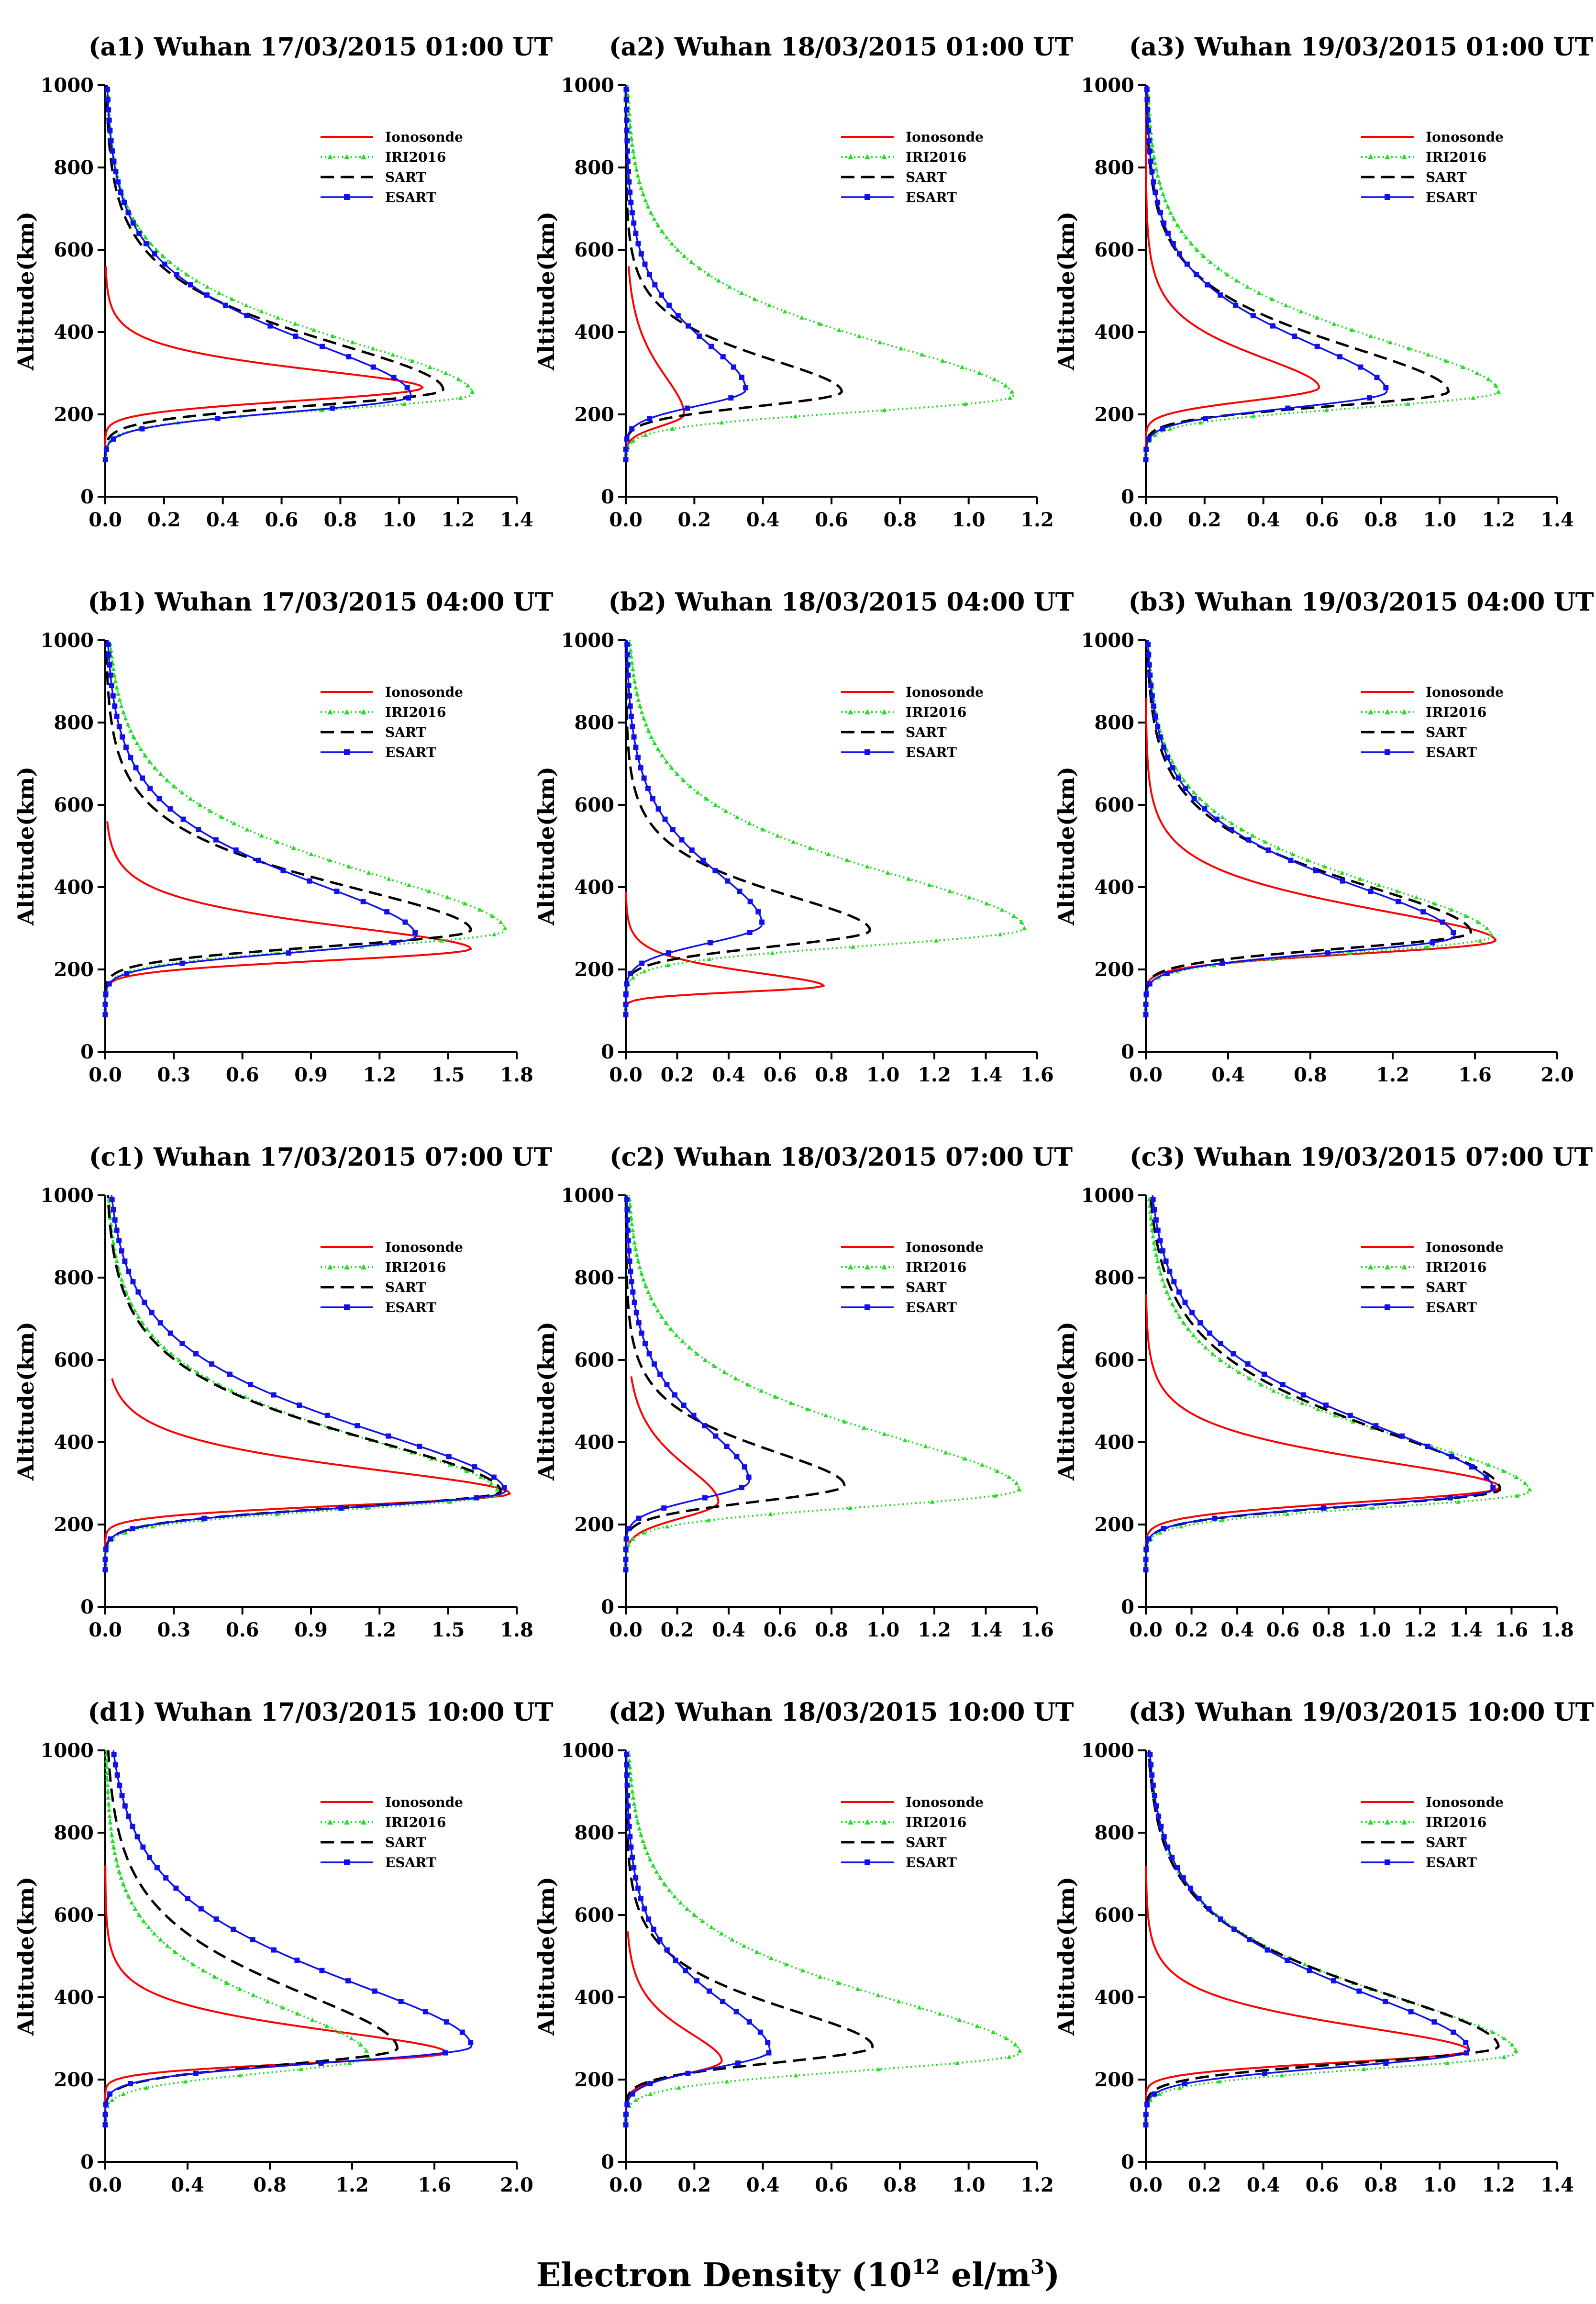 The width and height of the screenshot is (1596, 2304). What do you see at coordinates (1388, 711) in the screenshot?
I see `legend-marker-b3` at bounding box center [1388, 711].